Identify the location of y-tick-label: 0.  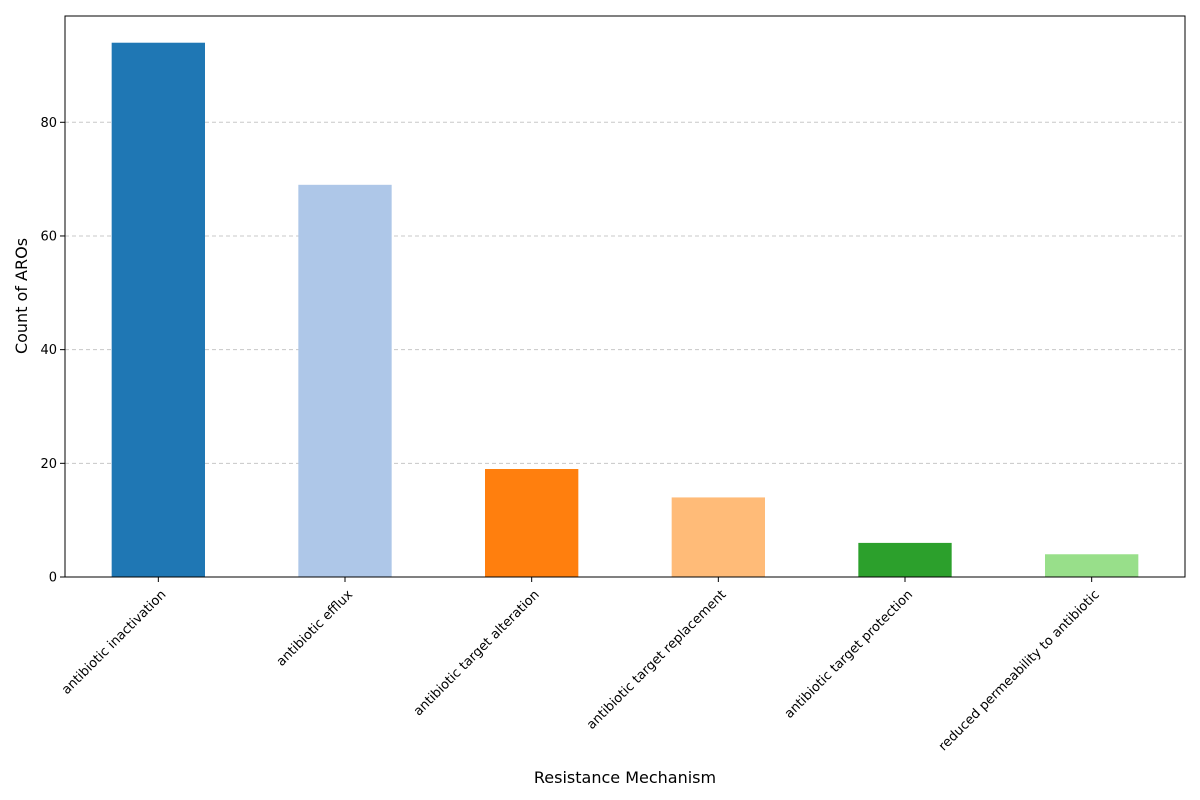
(53, 578).